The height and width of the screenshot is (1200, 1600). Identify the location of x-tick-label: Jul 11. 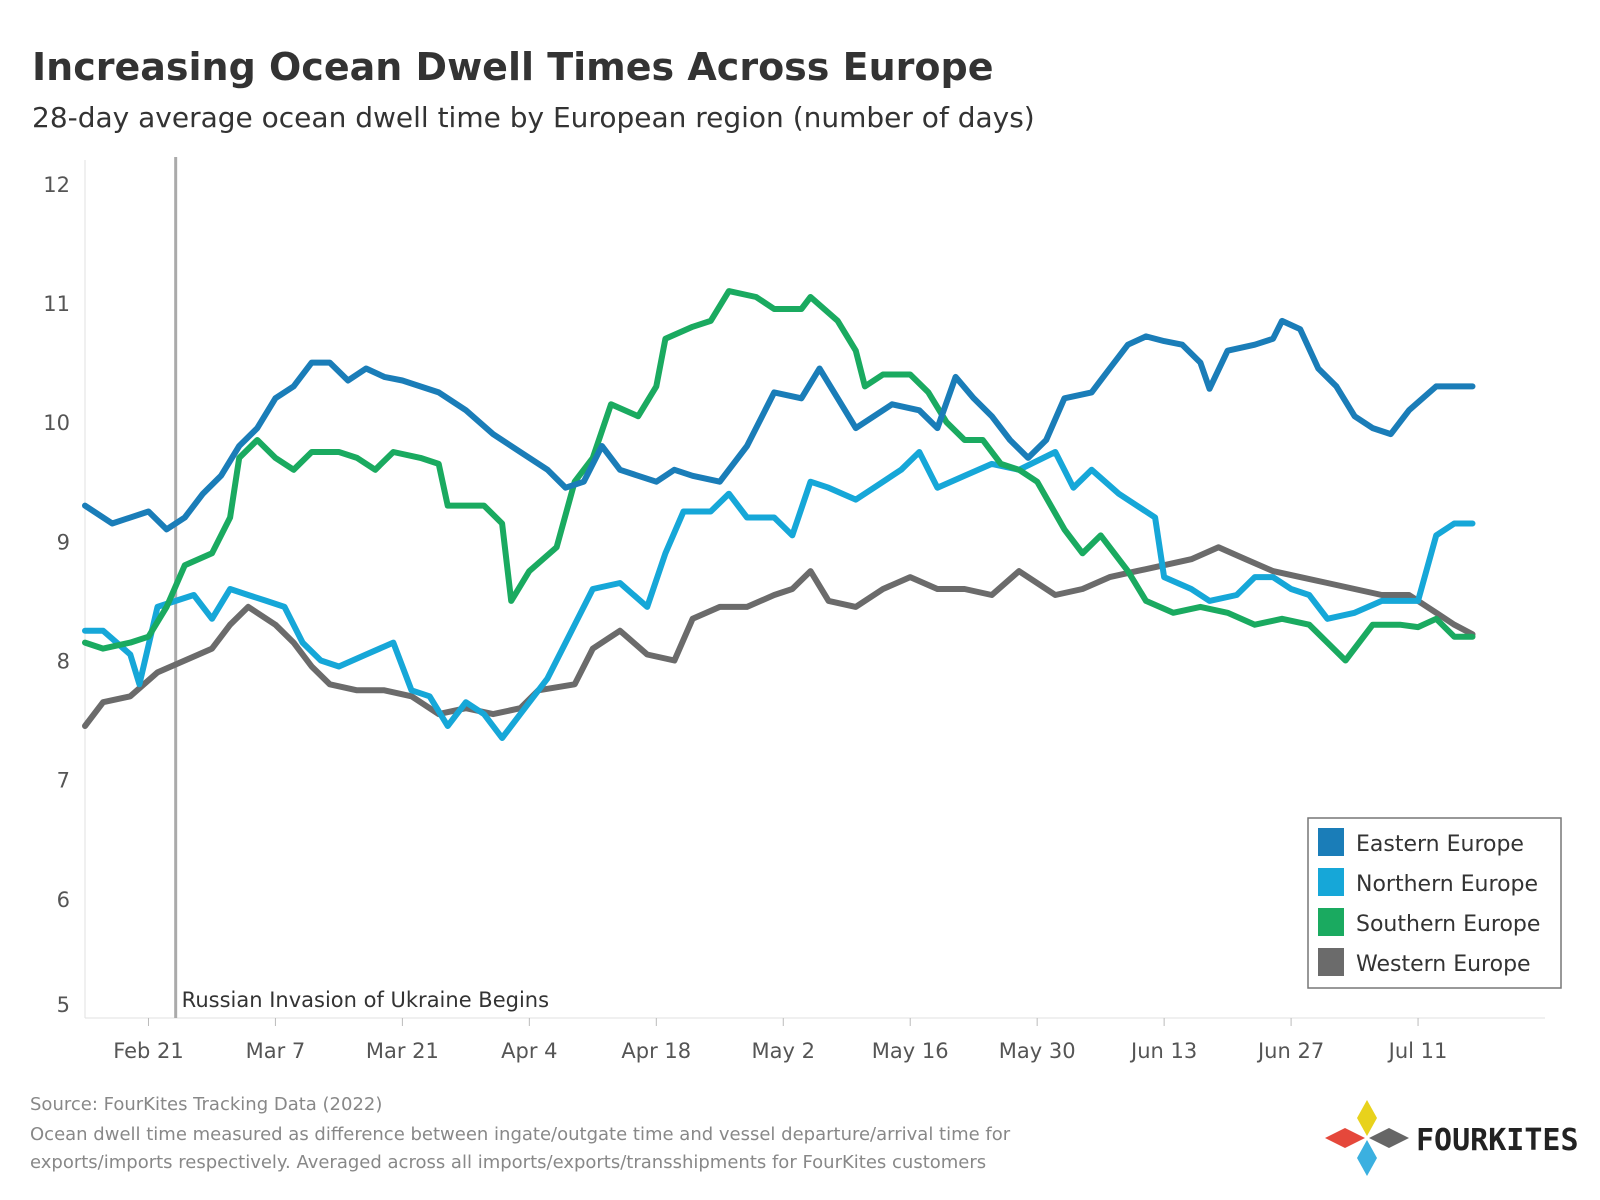
(1417, 1051).